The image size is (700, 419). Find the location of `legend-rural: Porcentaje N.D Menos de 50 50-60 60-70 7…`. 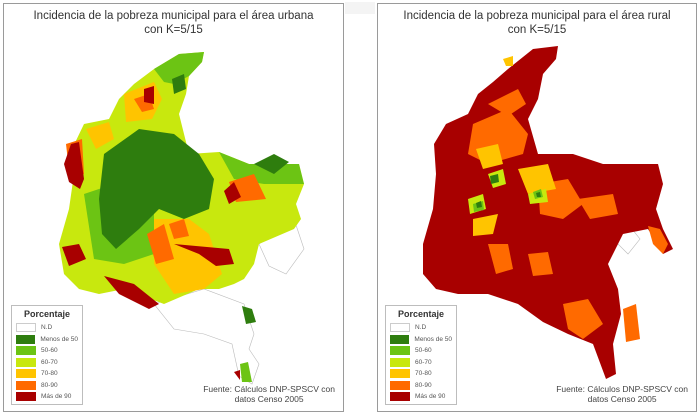

legend-rural: Porcentaje N.D Menos de 50 50-60 60-70 7… is located at coordinates (421, 355).